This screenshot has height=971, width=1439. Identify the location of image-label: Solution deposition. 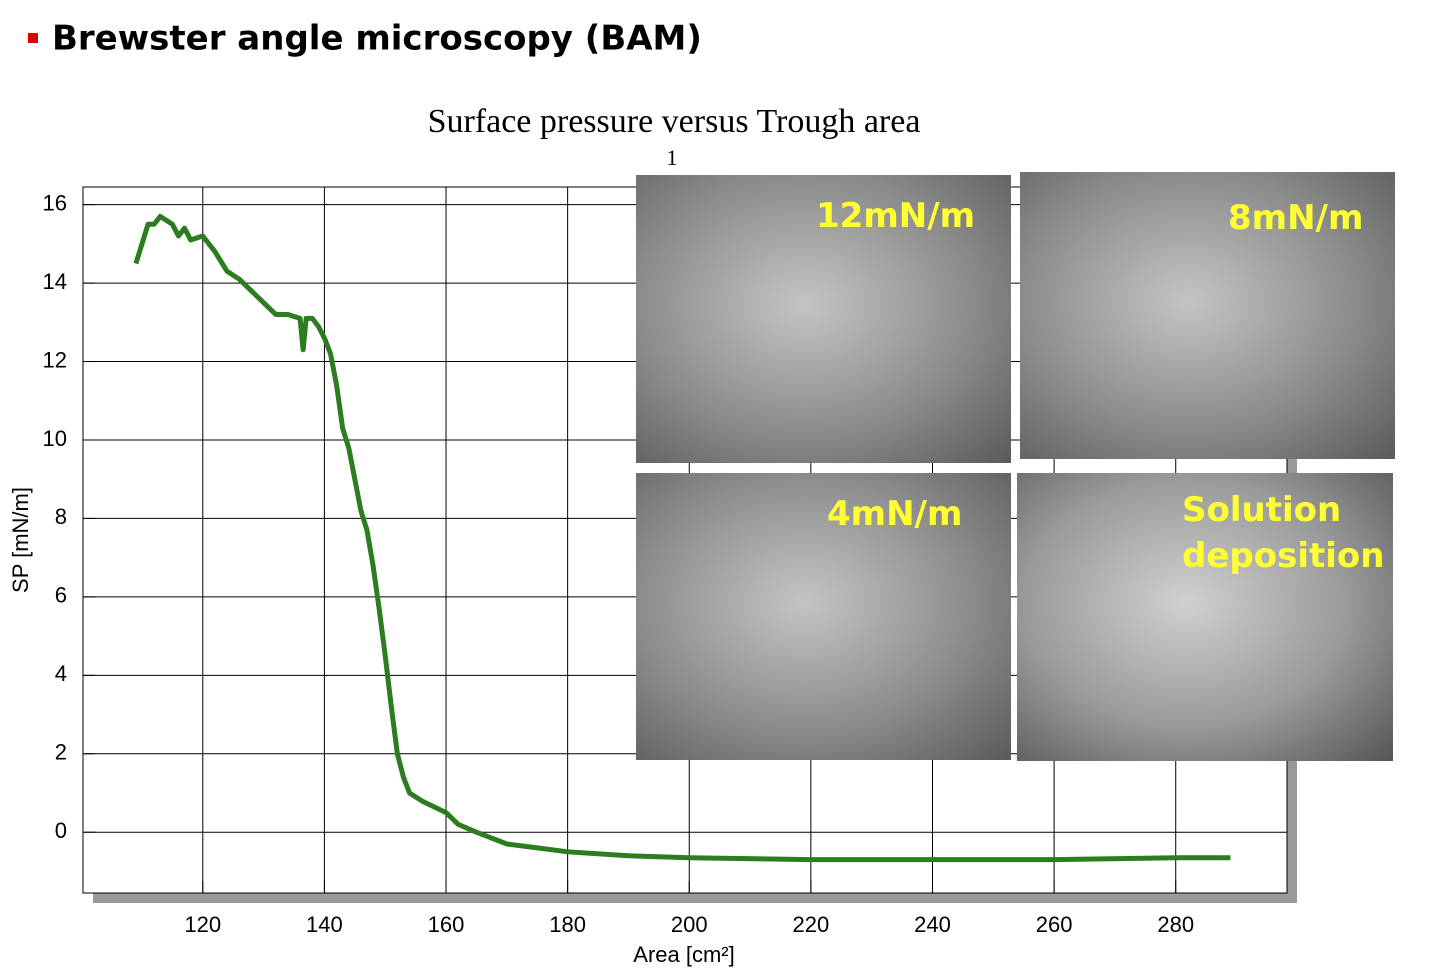
(1283, 533).